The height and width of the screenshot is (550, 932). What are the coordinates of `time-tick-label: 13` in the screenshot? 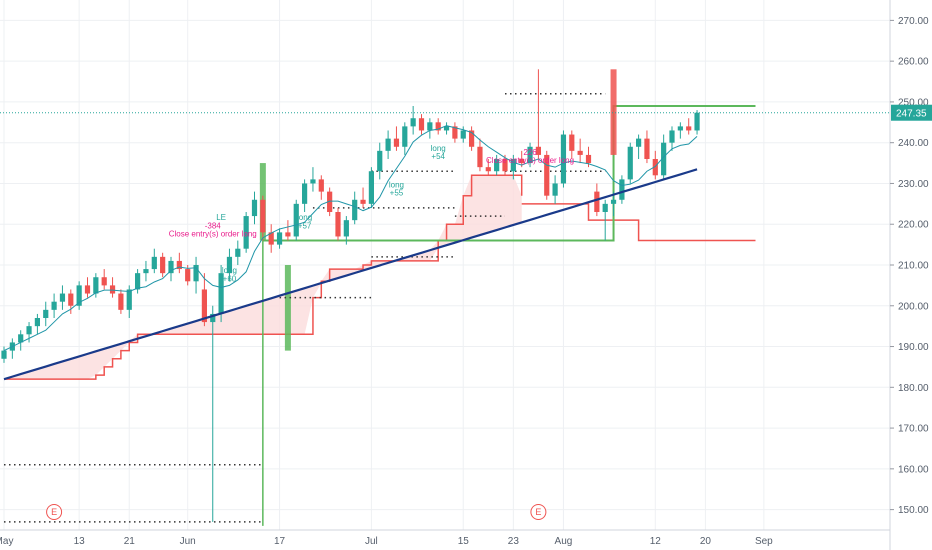 It's located at (80, 541).